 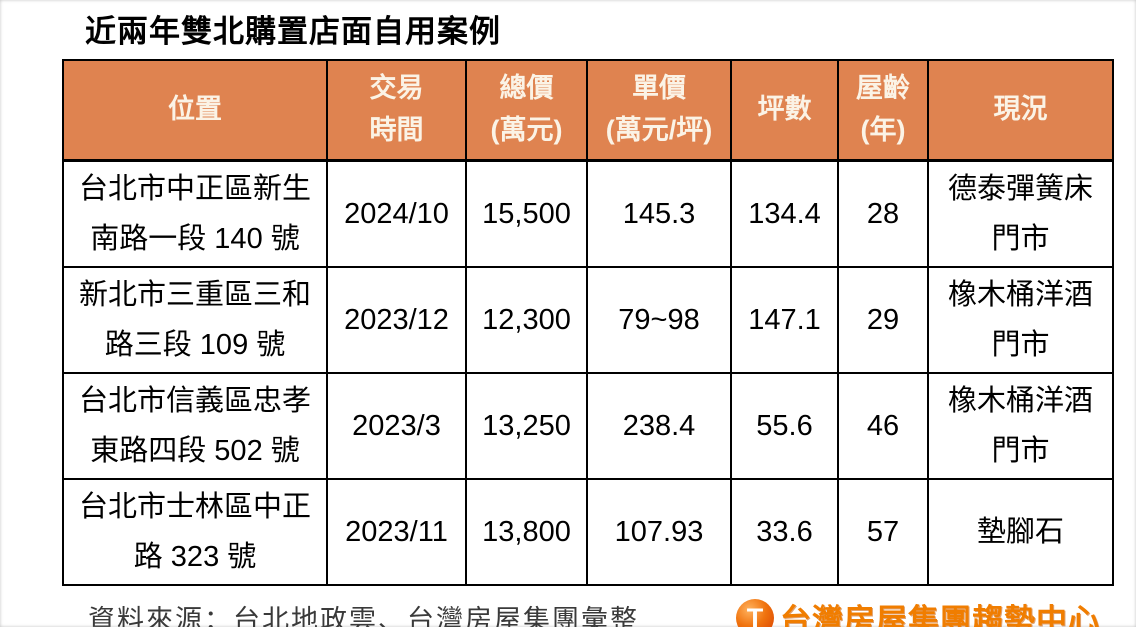 What do you see at coordinates (396, 426) in the screenshot?
I see `cell-date: 2023/3` at bounding box center [396, 426].